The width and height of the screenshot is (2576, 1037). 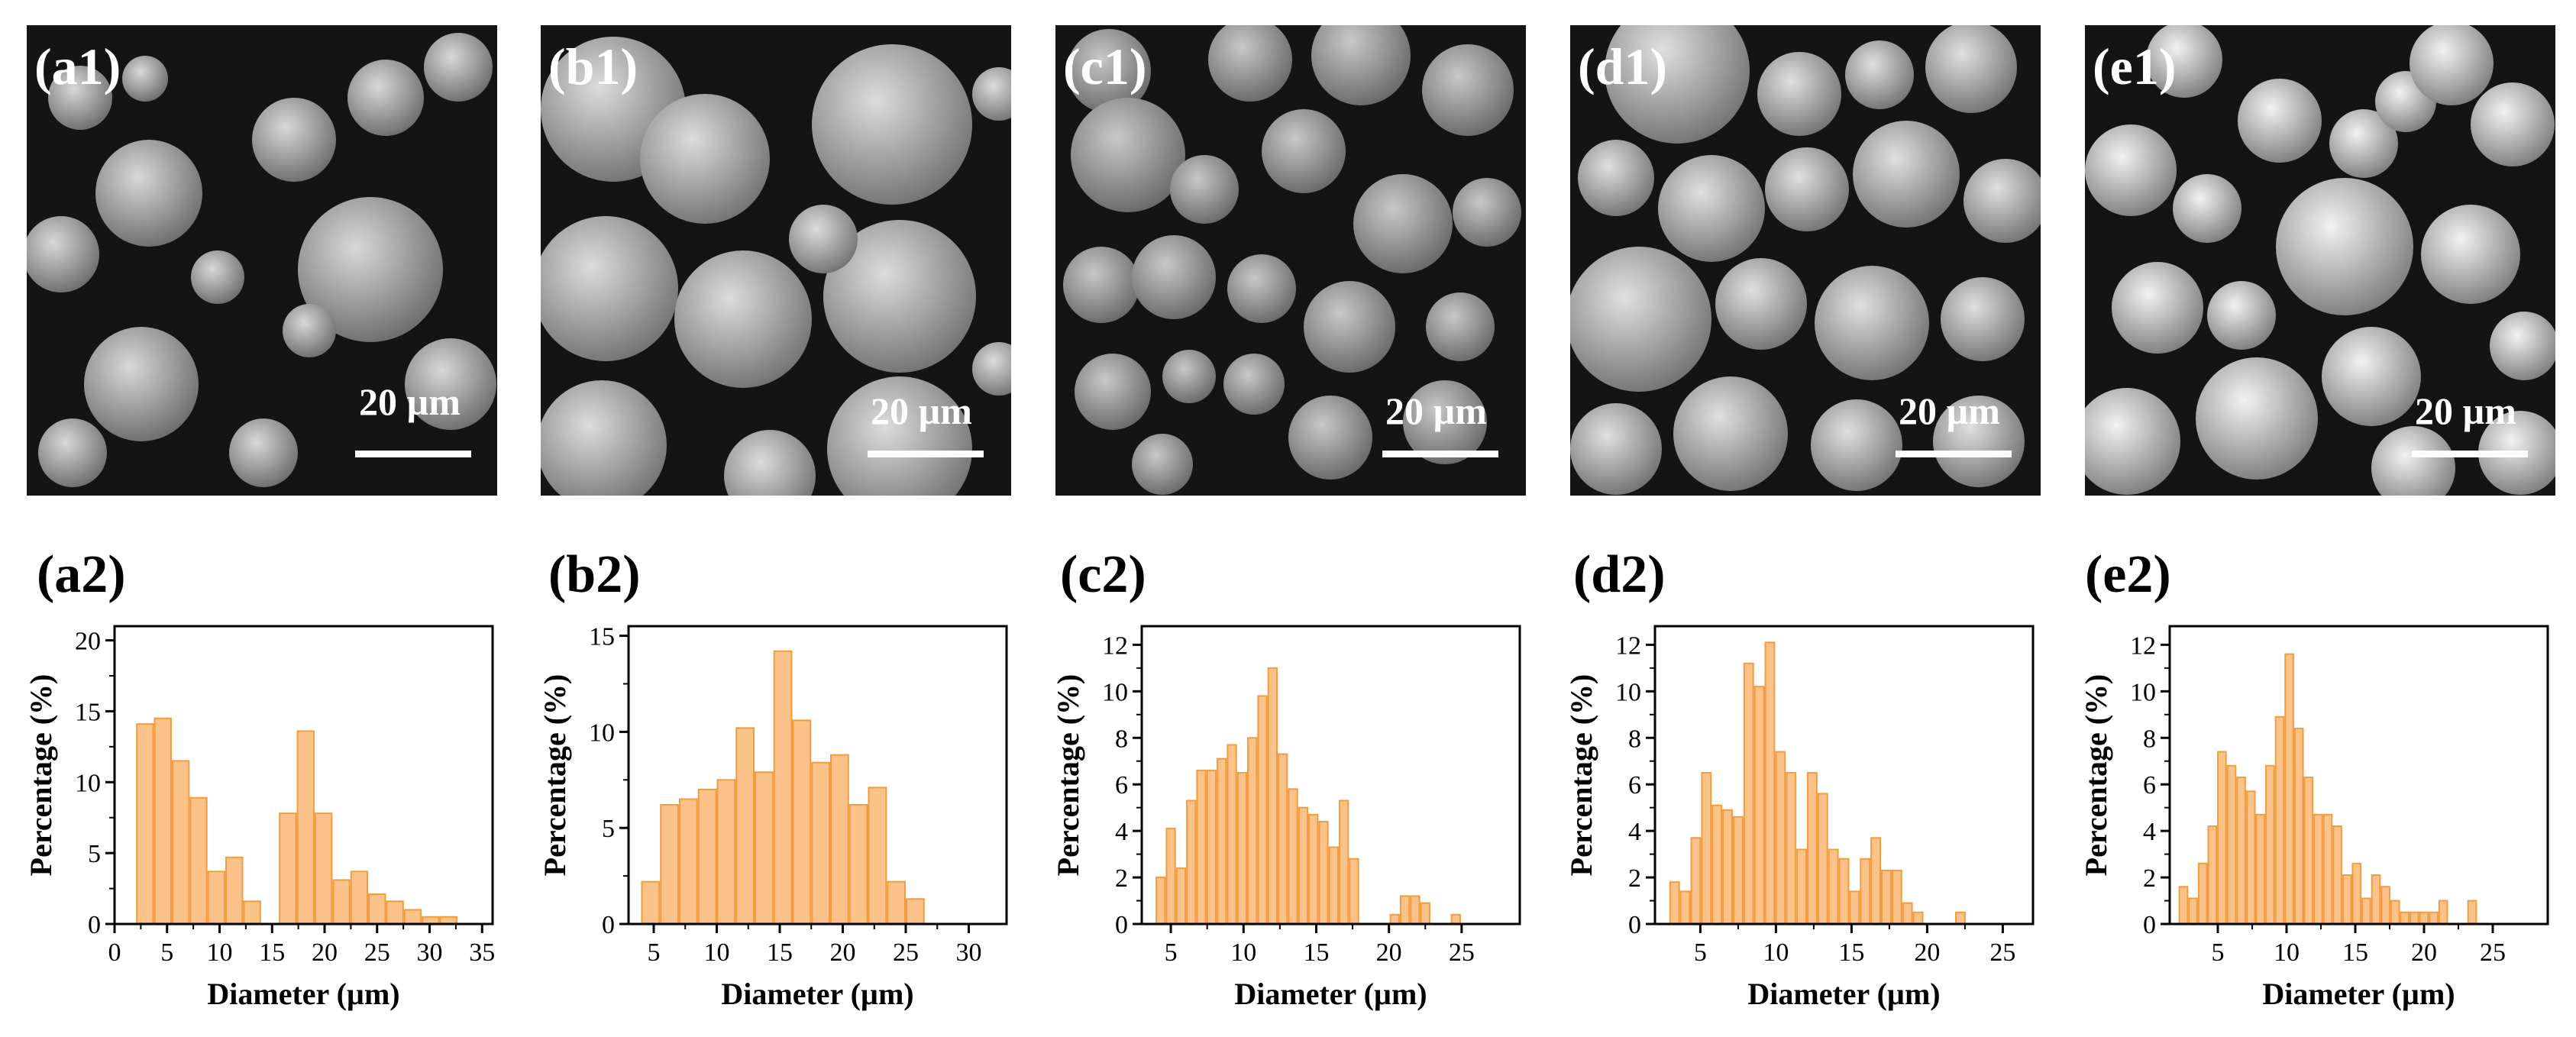 What do you see at coordinates (1620, 574) in the screenshot?
I see `chart-label: (d2)` at bounding box center [1620, 574].